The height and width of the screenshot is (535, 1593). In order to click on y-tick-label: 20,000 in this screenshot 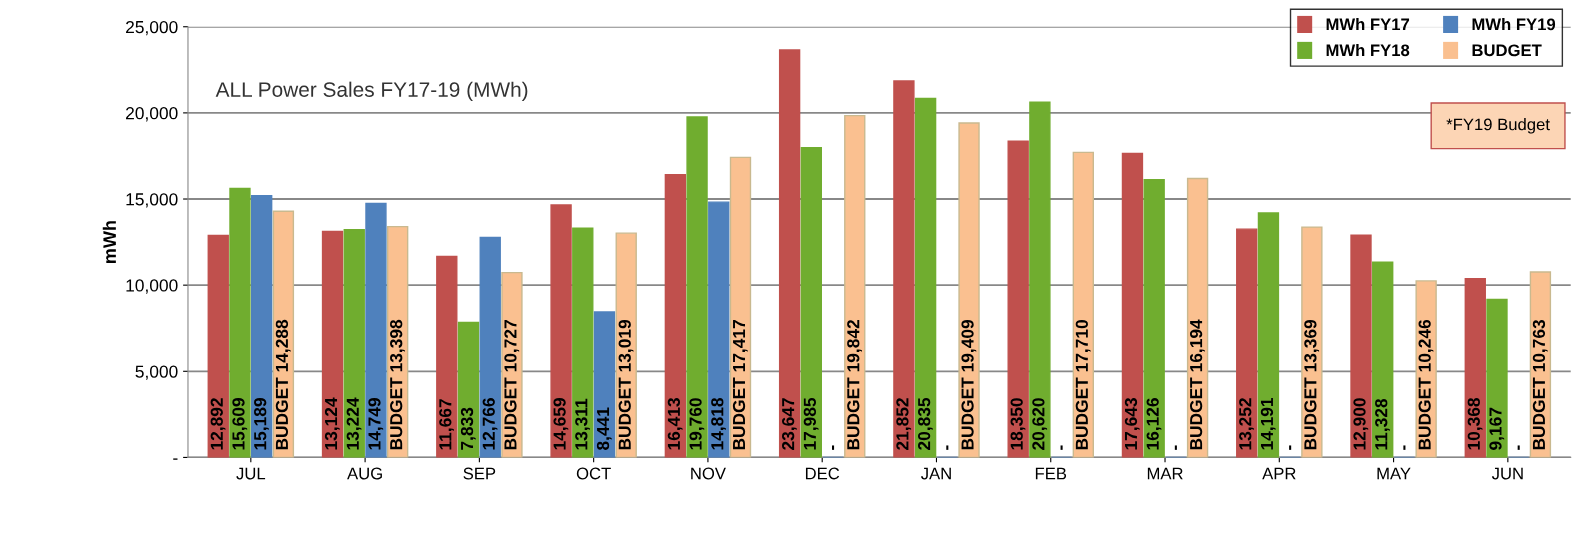, I will do `click(152, 114)`.